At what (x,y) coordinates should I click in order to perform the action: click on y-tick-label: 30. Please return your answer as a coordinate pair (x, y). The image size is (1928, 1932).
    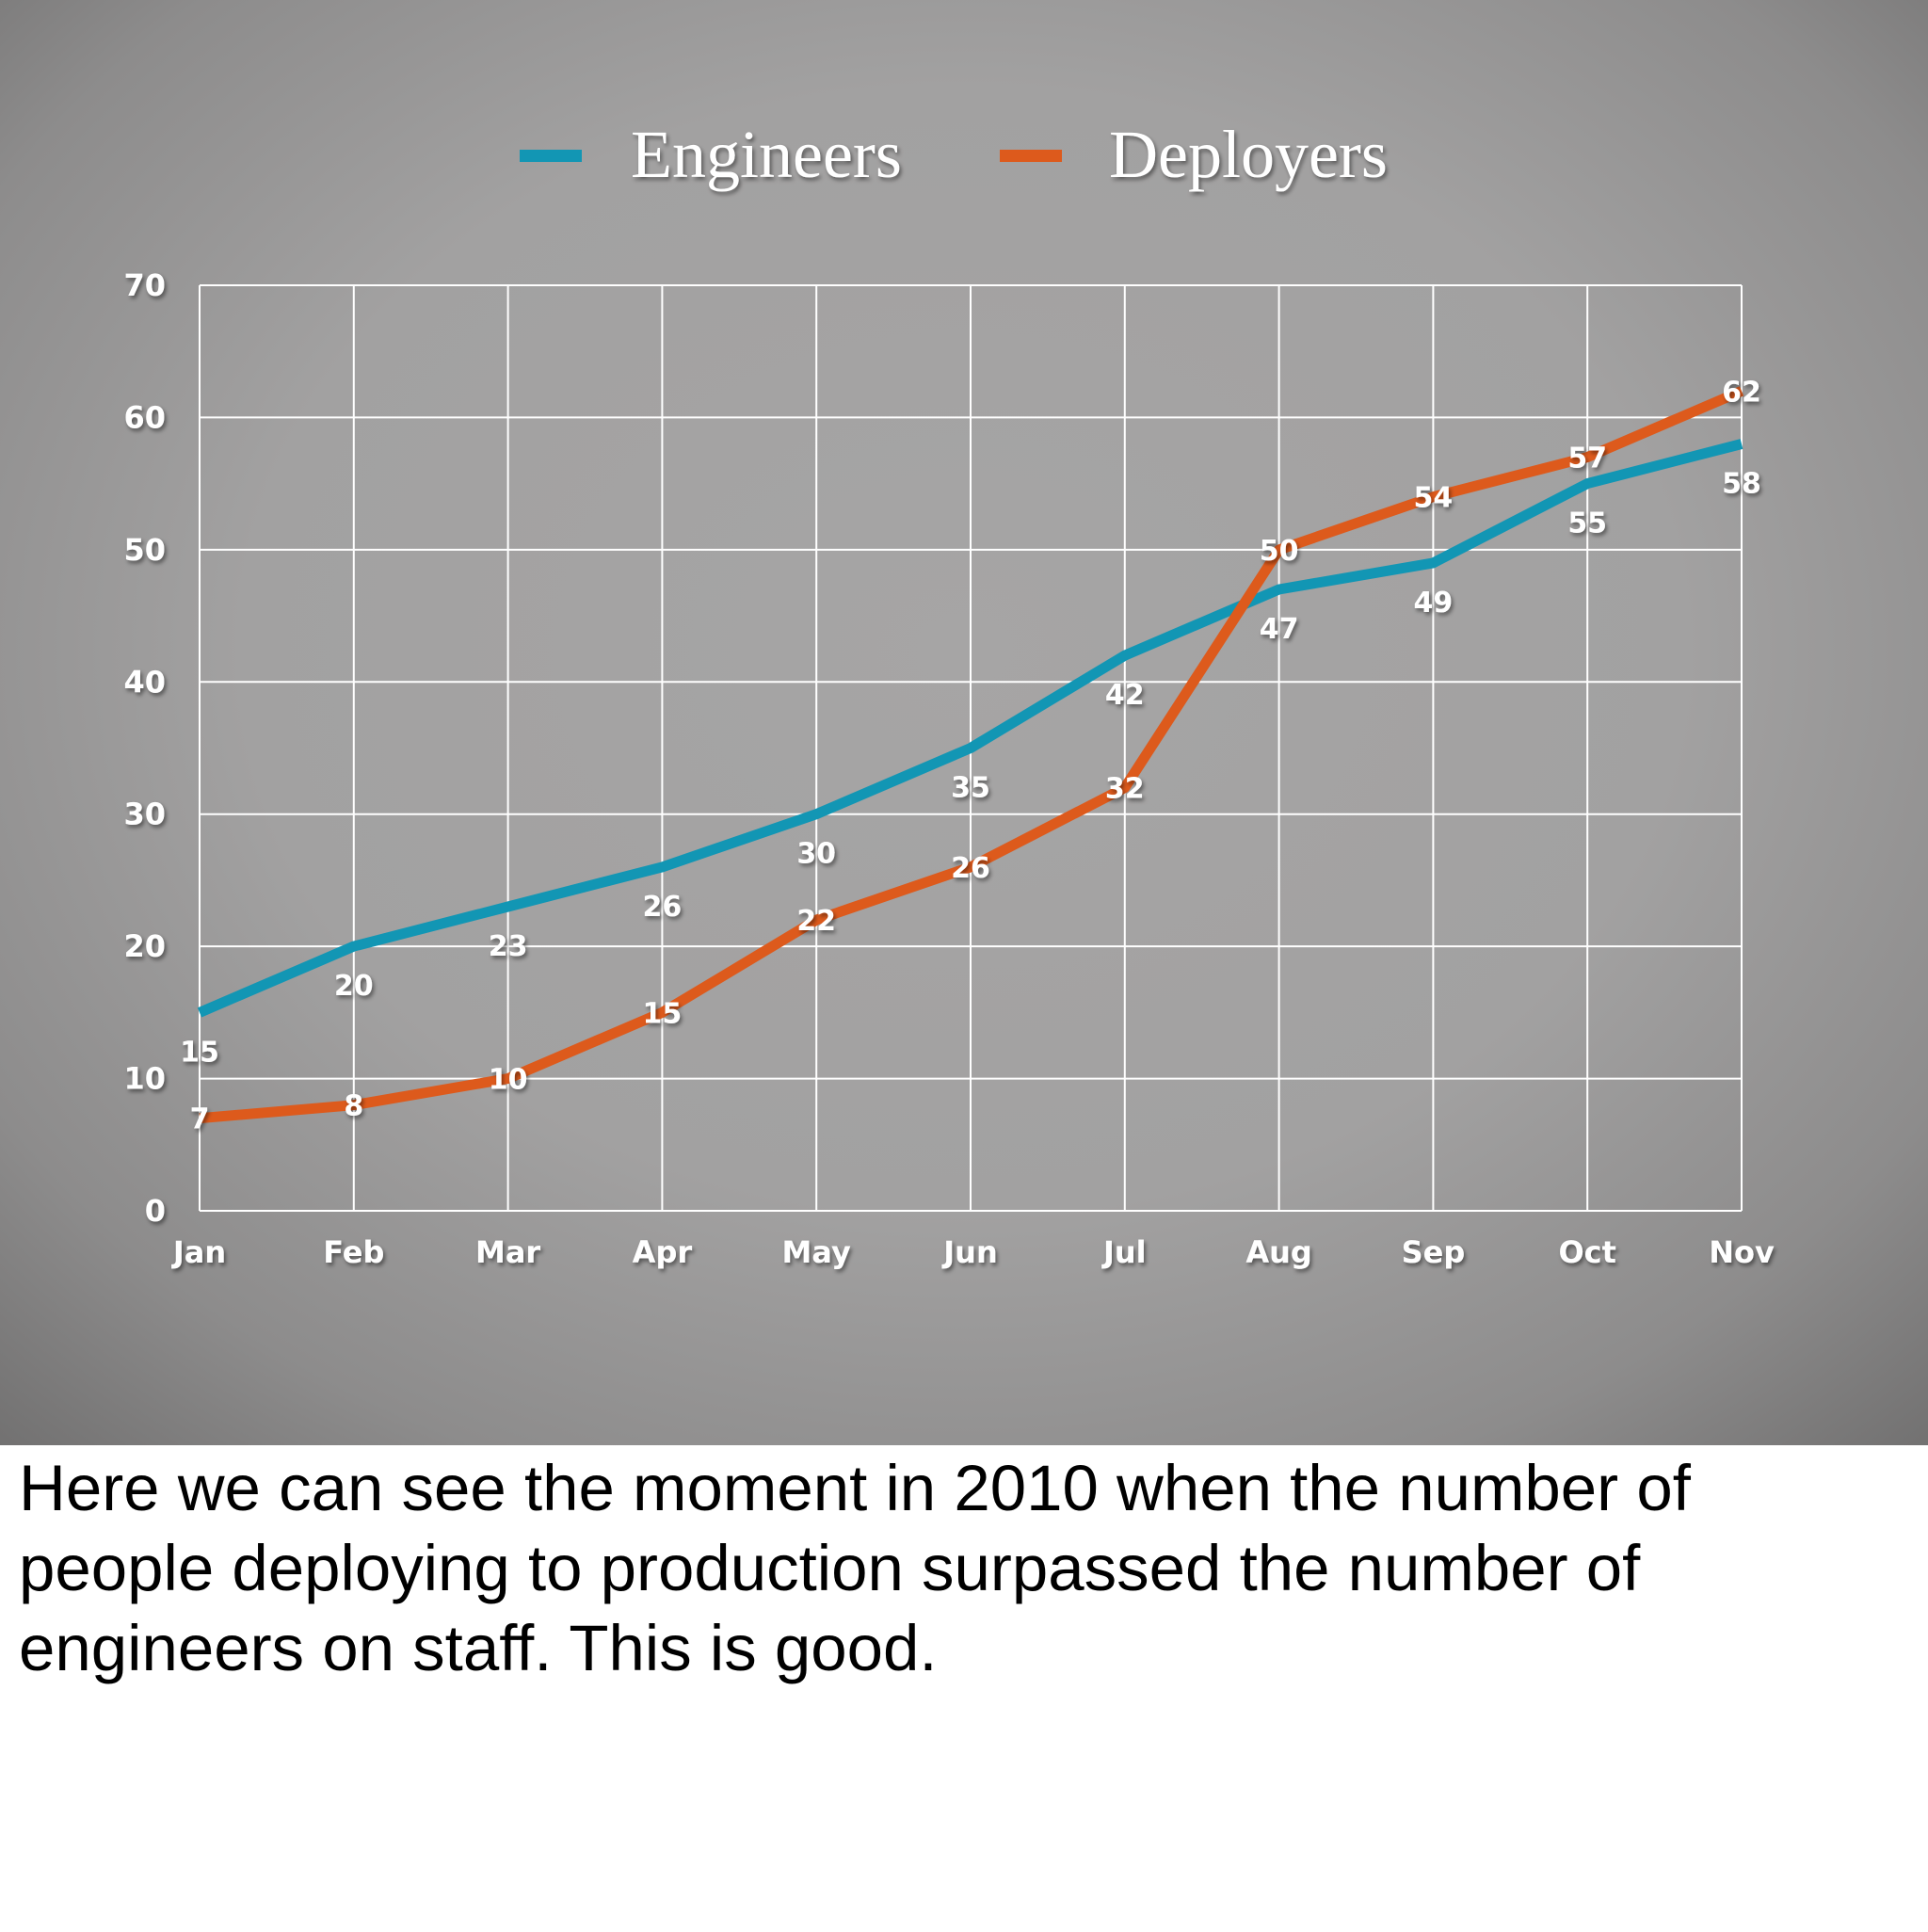
    Looking at the image, I should click on (144, 814).